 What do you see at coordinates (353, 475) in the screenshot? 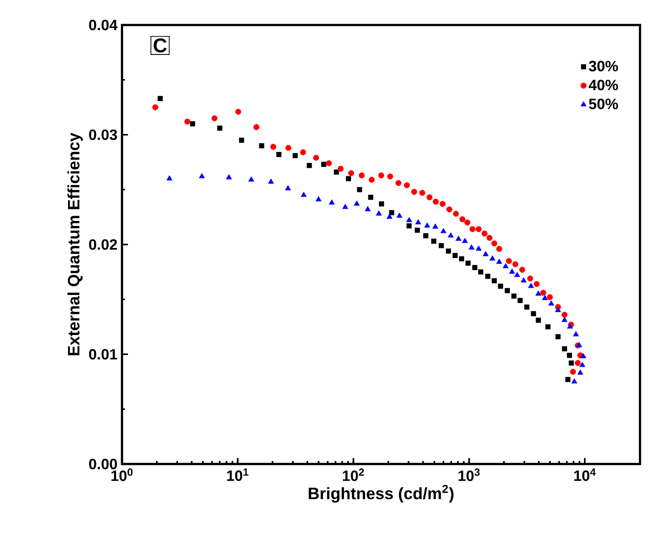
I see `x-tick-label: 10$^{2}$` at bounding box center [353, 475].